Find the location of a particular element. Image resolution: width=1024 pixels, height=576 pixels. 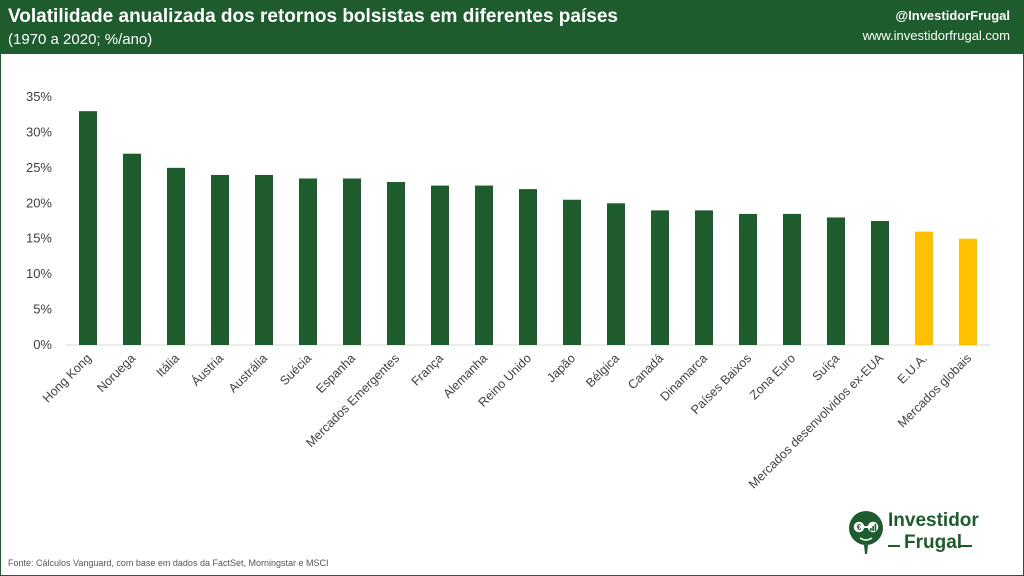

x-tick-label: E.U.A. is located at coordinates (912, 368).